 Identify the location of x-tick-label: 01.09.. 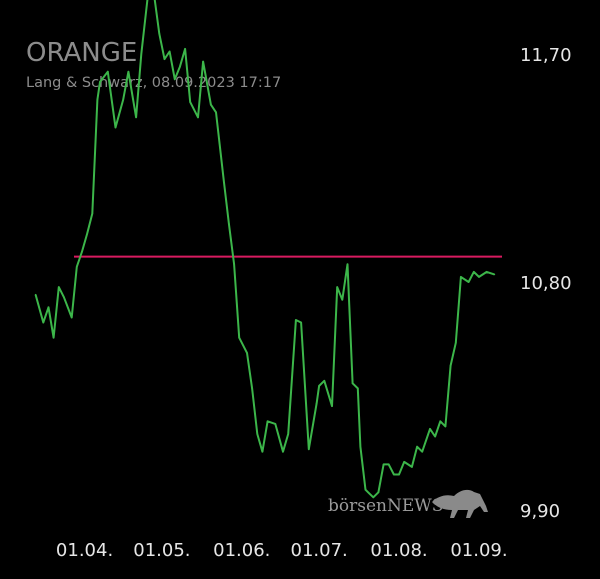
(478, 550).